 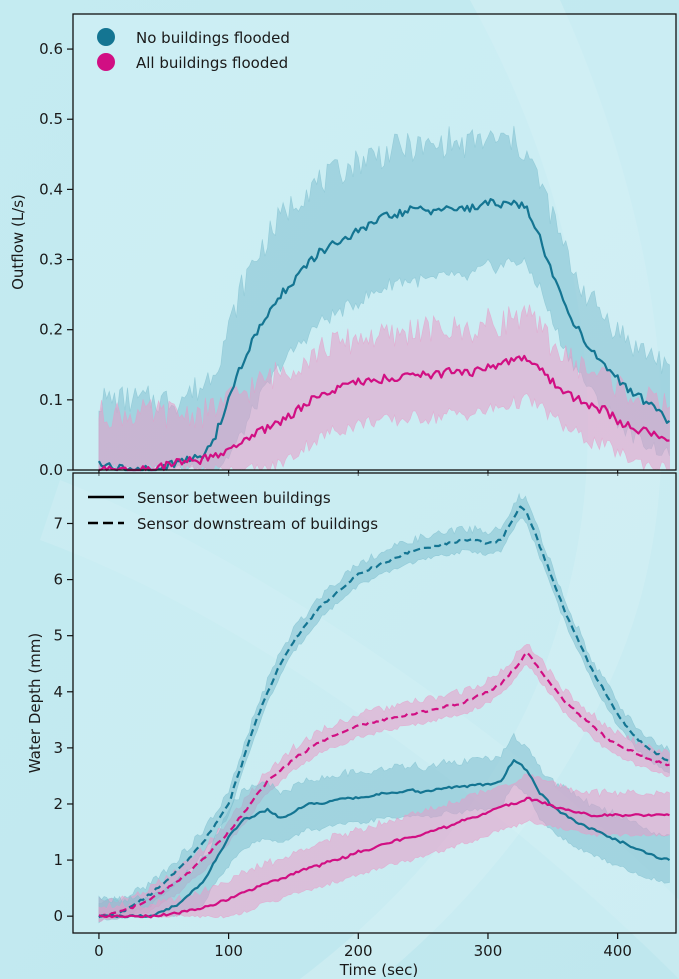 What do you see at coordinates (106, 62) in the screenshot?
I see `legend-all-buildings-marker` at bounding box center [106, 62].